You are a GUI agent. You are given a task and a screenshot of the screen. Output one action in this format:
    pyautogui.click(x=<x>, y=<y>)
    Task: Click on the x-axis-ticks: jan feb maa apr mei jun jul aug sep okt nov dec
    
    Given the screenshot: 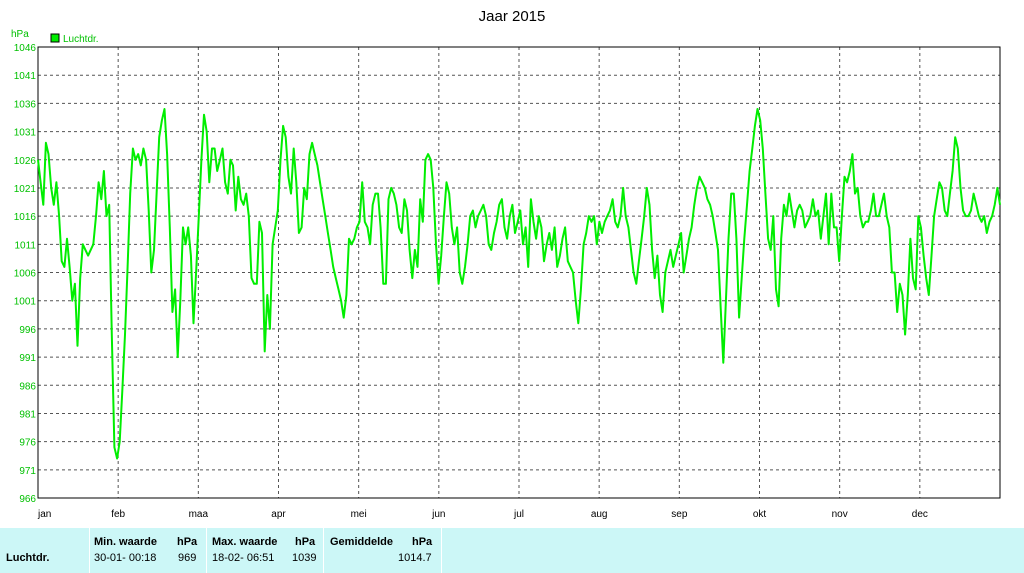 What is the action you would take?
    pyautogui.click(x=482, y=514)
    